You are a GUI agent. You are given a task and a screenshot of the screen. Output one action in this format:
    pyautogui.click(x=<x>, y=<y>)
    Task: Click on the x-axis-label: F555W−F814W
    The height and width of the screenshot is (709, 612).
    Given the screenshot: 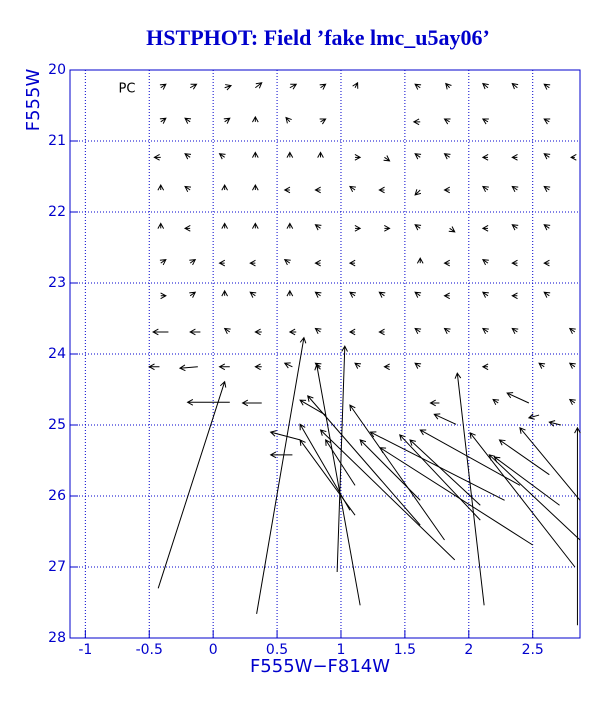 What is the action you would take?
    pyautogui.click(x=320, y=666)
    